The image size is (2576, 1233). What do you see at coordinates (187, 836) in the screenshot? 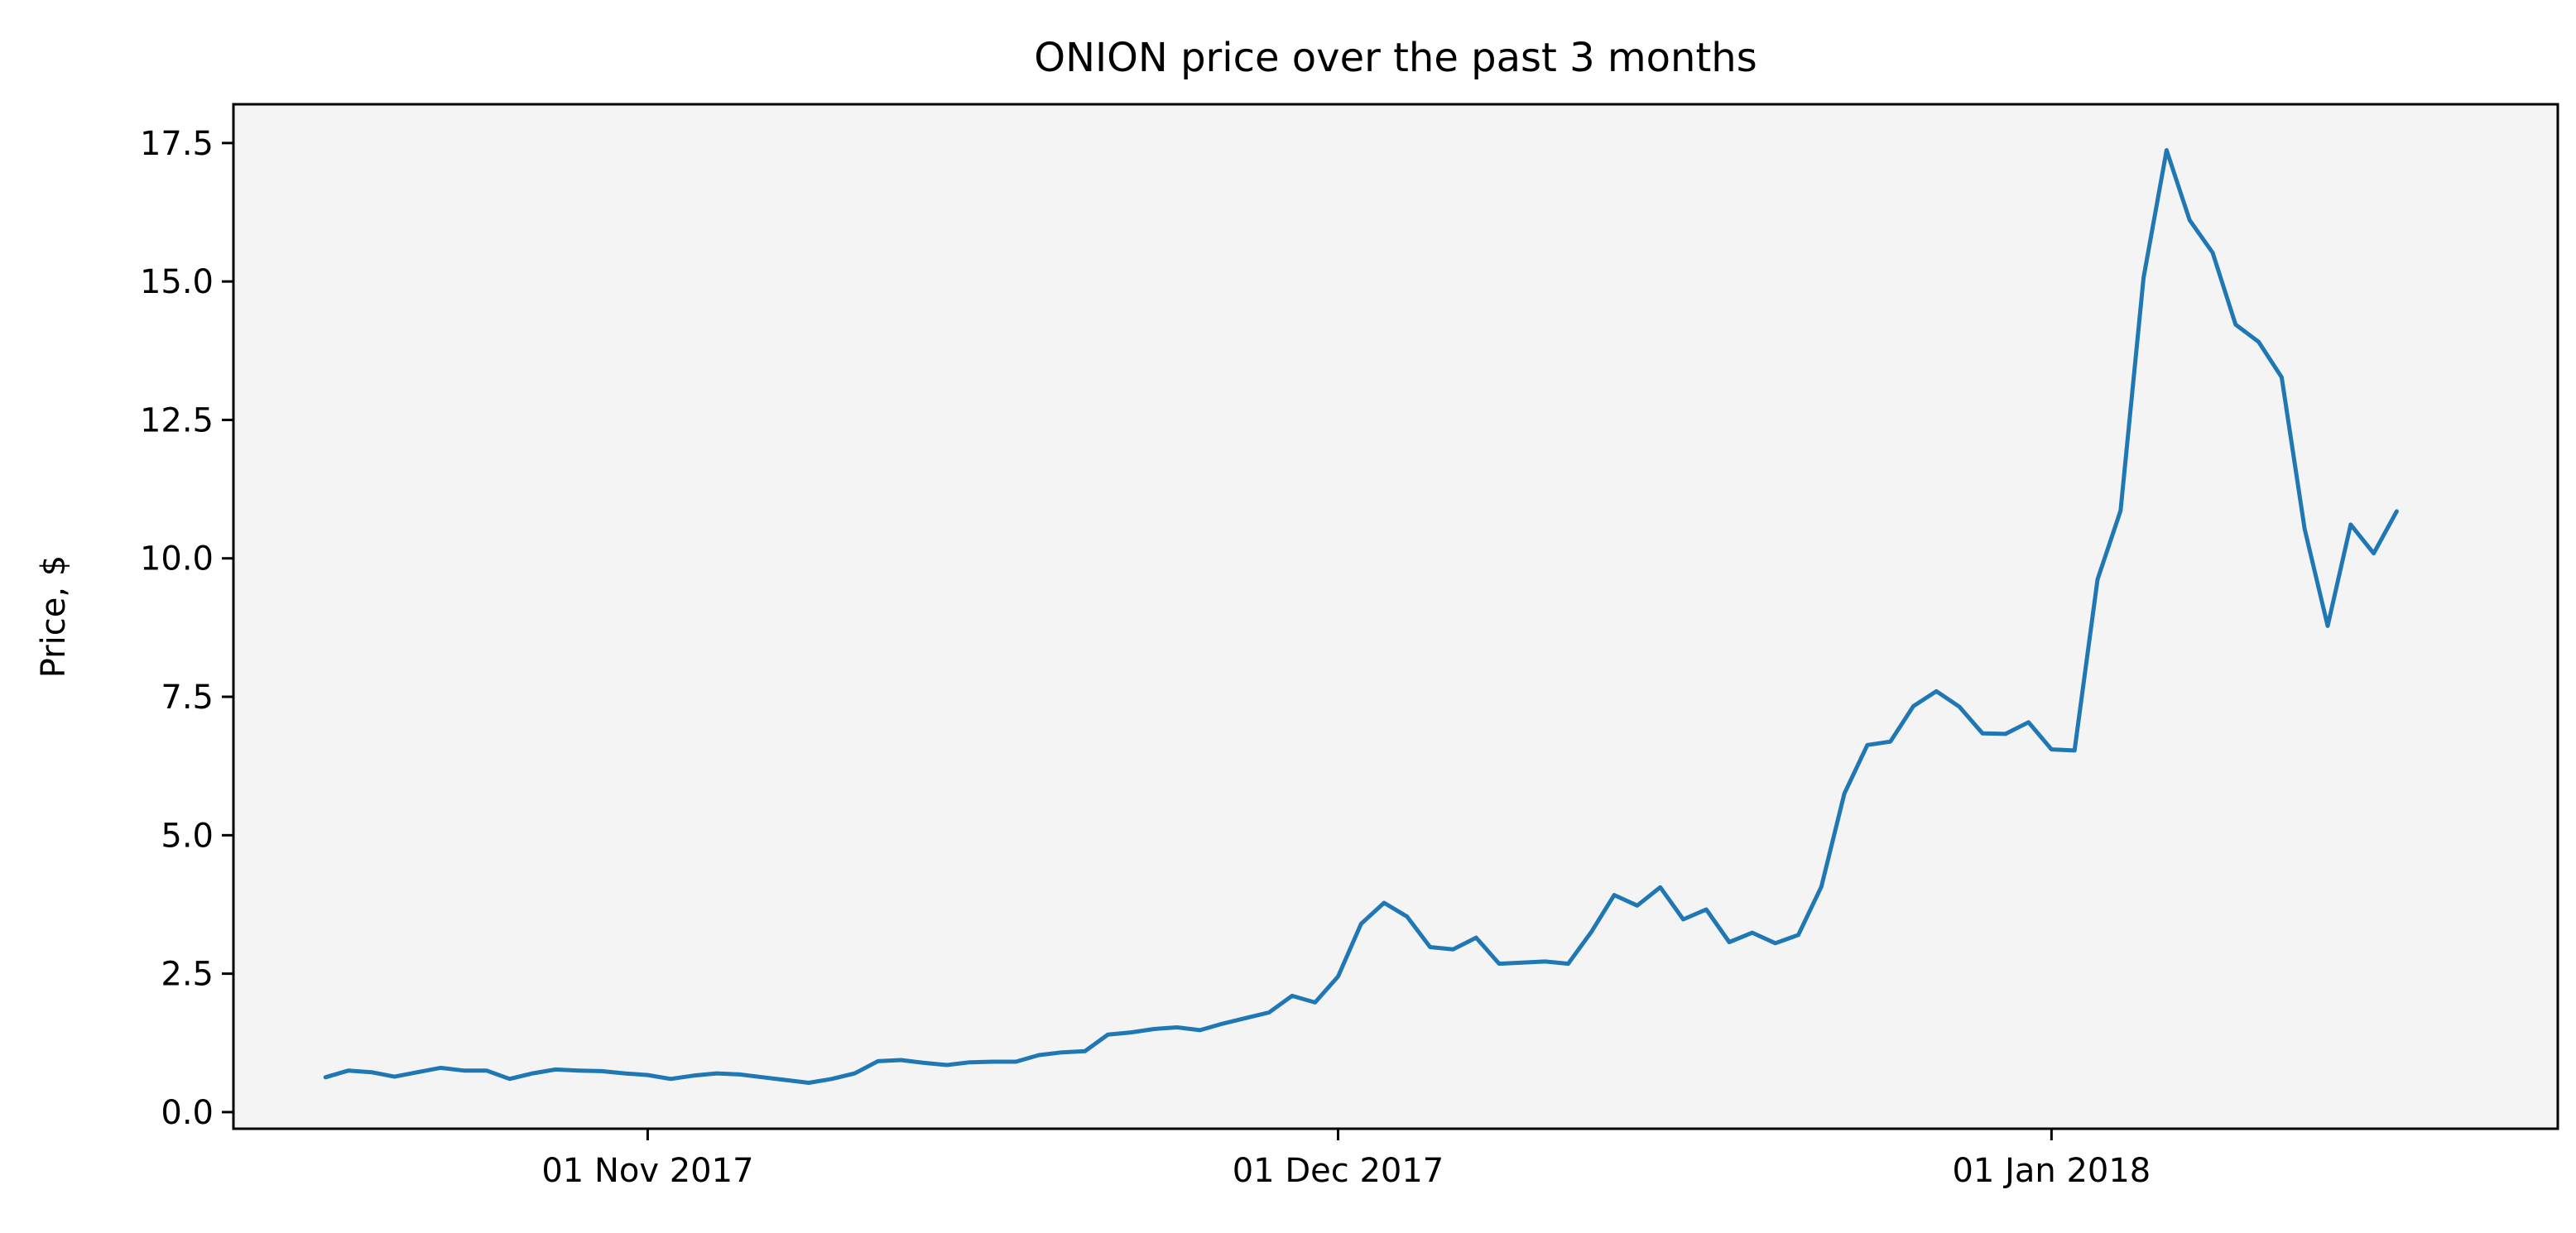
I see `y-tick-label-2: 5.0` at bounding box center [187, 836].